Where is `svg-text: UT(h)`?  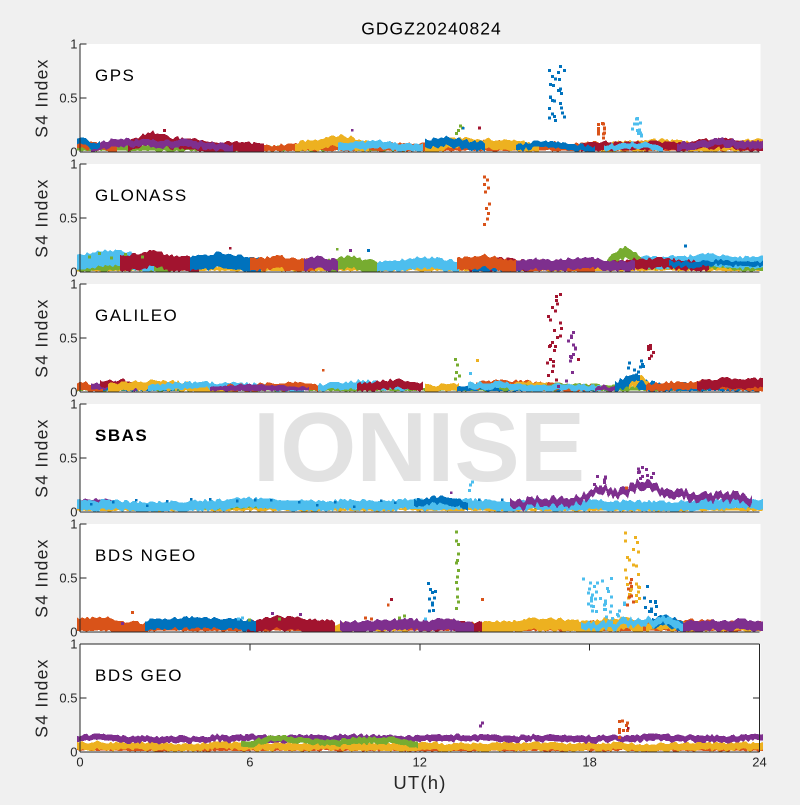
svg-text: UT(h) is located at coordinates (419, 782).